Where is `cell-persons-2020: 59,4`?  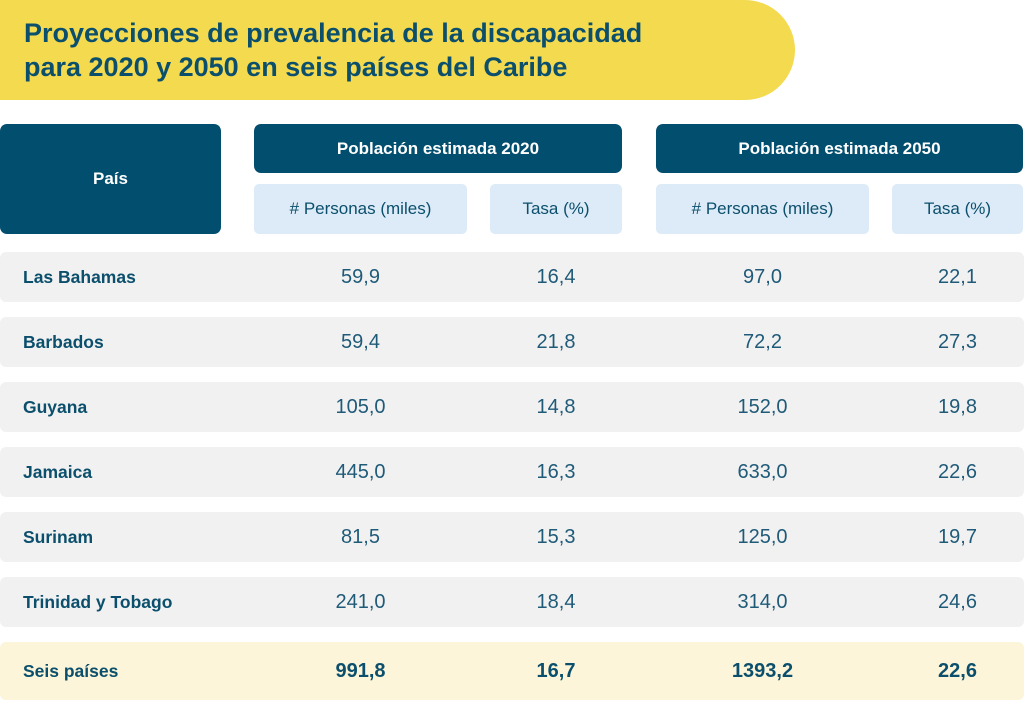
cell-persons-2020: 59,4 is located at coordinates (360, 341).